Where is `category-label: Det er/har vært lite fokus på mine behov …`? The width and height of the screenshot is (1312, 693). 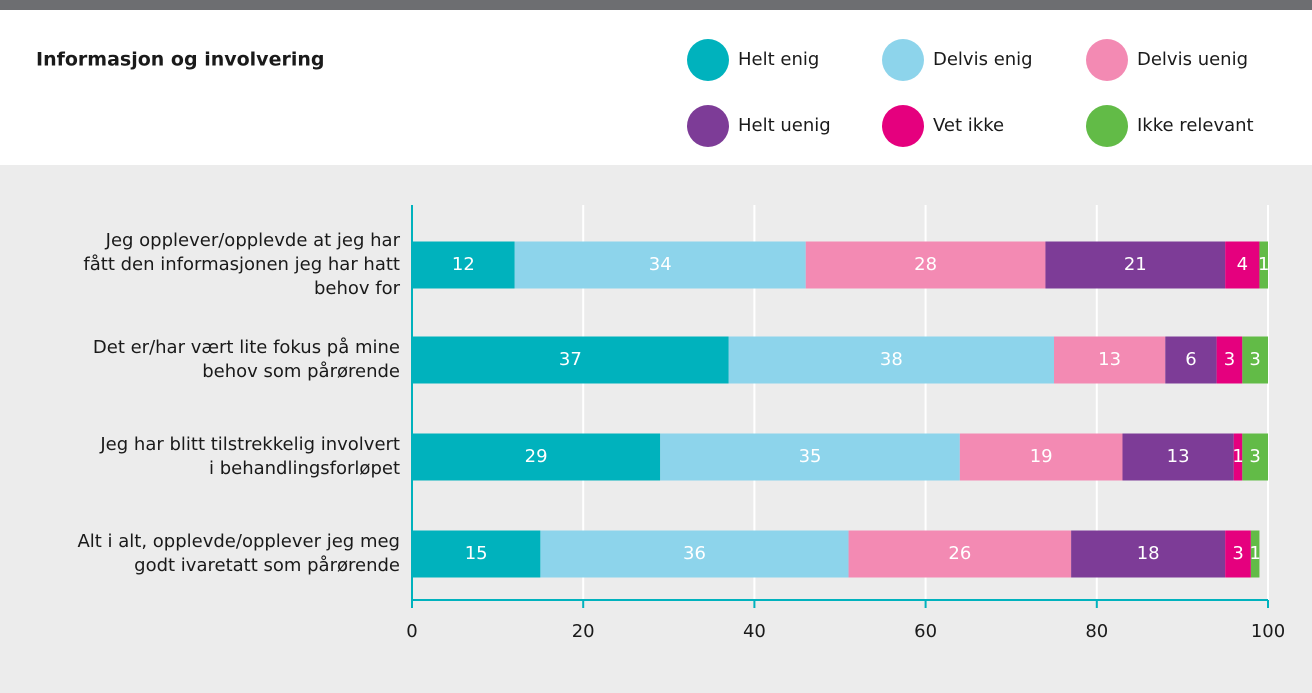
category-label: Det er/har vært lite fokus på mine behov … is located at coordinates (246, 359).